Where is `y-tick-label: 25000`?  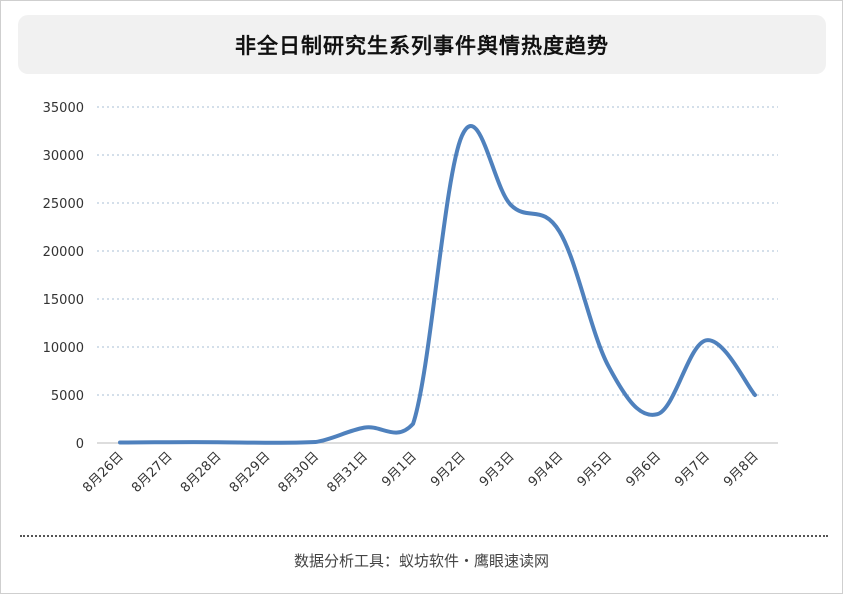 y-tick-label: 25000 is located at coordinates (63, 204).